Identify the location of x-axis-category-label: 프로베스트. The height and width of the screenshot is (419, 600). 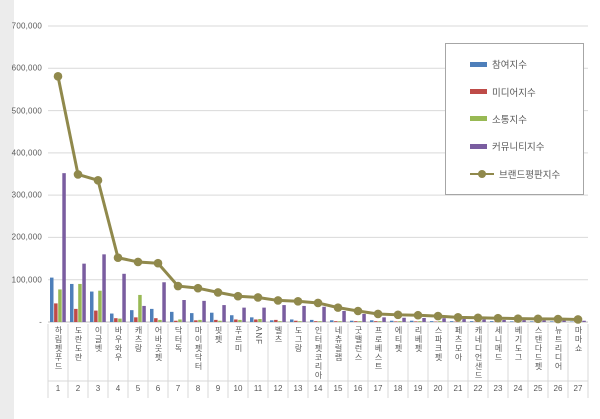
(378, 353).